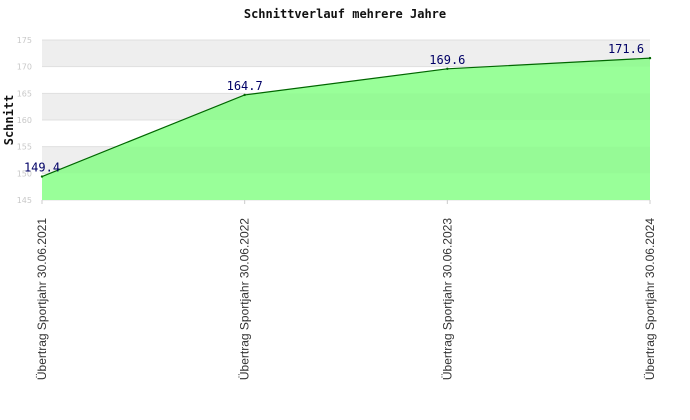  I want to click on data-label: 149.4, so click(42, 168).